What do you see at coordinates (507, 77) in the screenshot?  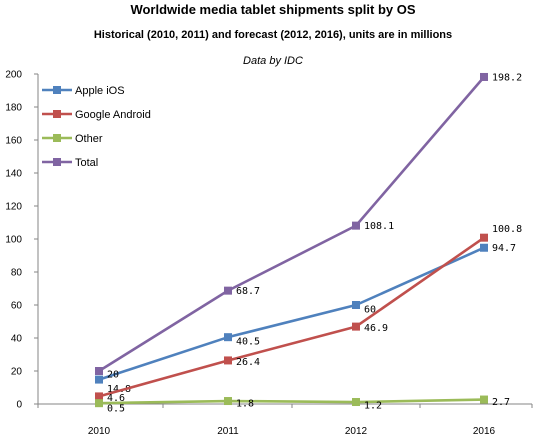 I see `data-label: 198.2` at bounding box center [507, 77].